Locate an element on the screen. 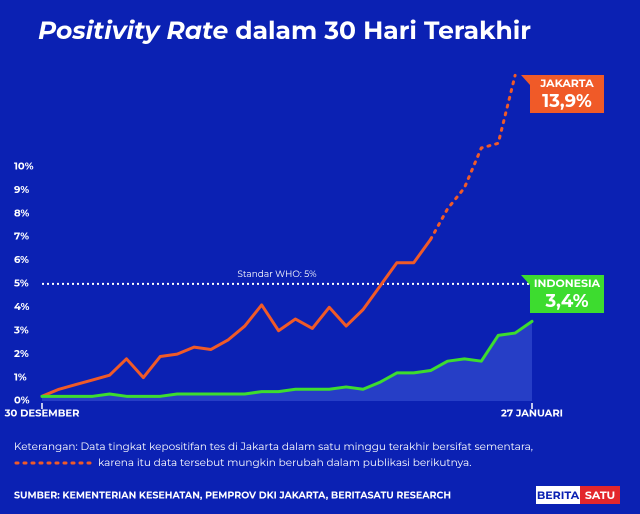 This screenshot has width=640, height=514. y-tick-label: 6% is located at coordinates (21, 259).